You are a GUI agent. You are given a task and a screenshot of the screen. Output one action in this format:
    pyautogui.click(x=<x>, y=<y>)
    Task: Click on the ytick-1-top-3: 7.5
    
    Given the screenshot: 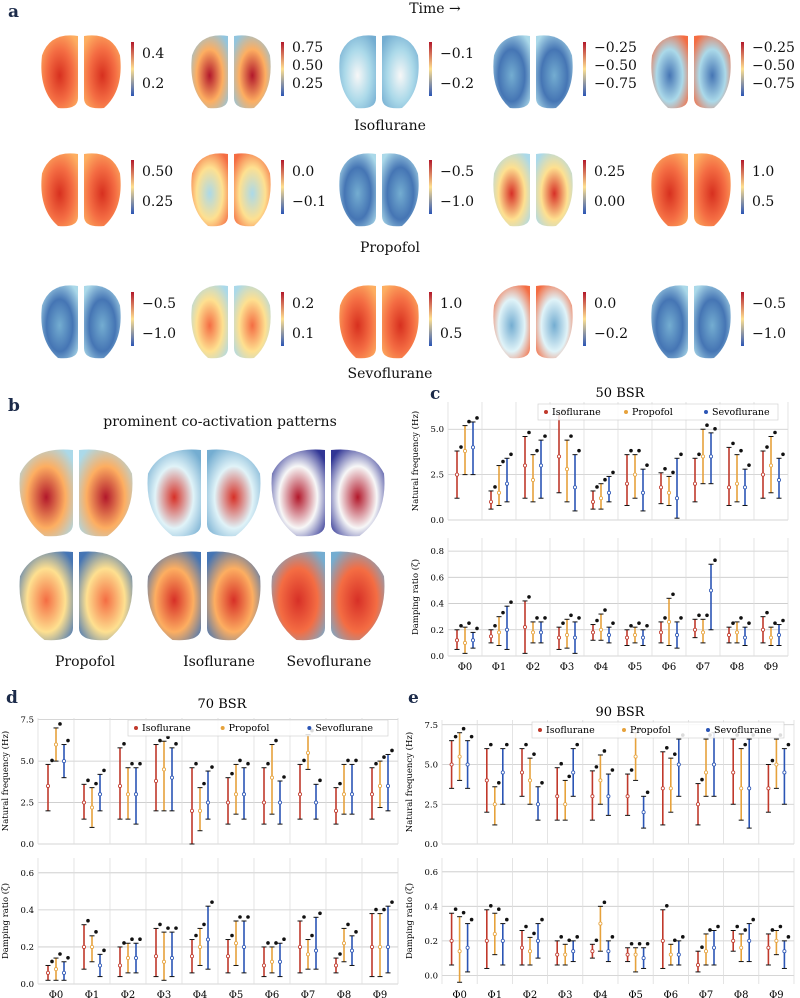 What is the action you would take?
    pyautogui.click(x=27, y=721)
    